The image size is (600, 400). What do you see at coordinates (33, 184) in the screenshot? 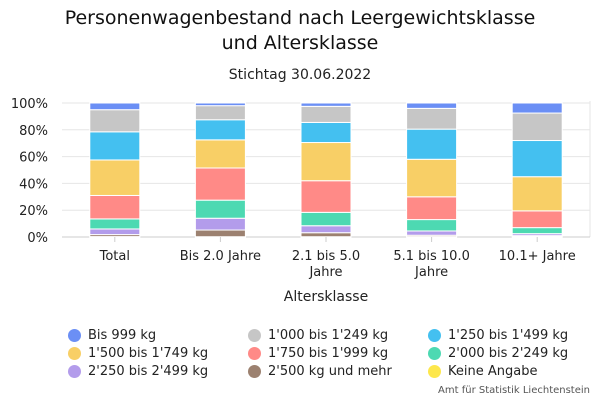
I see `y-tick-label: 40%` at bounding box center [33, 184].